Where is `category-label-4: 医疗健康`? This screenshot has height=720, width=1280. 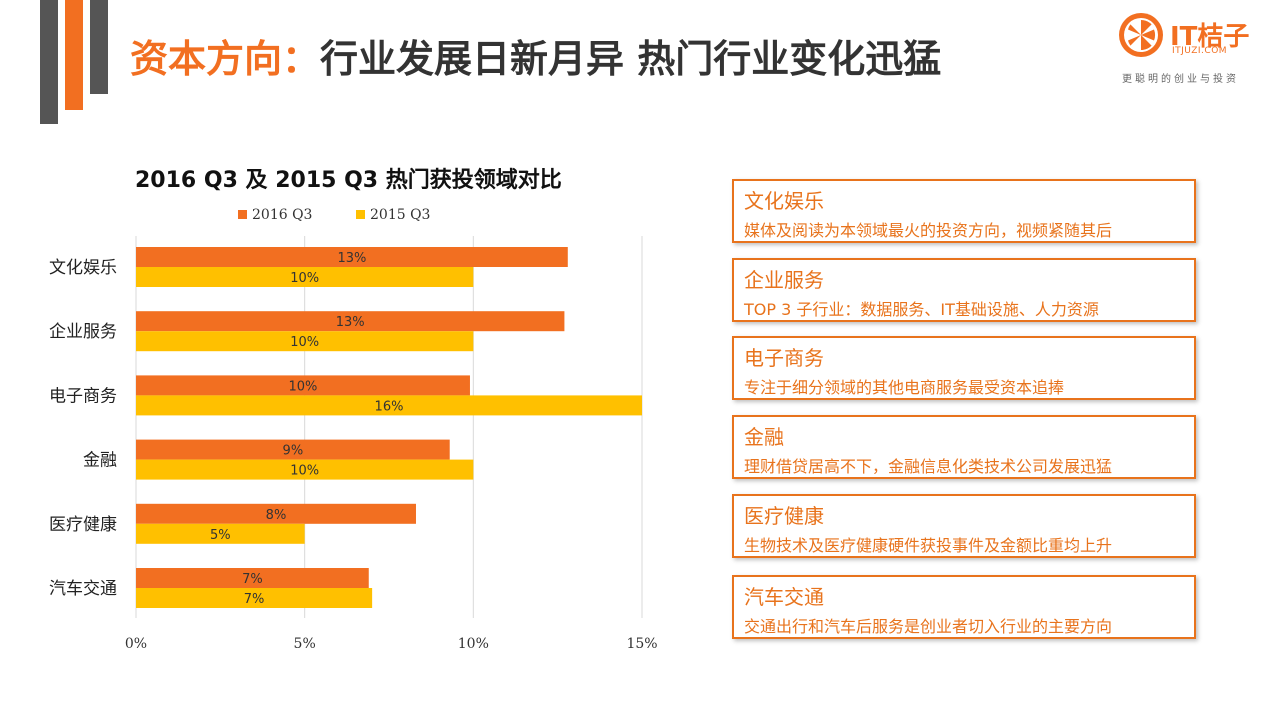
category-label-4: 医疗健康 is located at coordinates (83, 525).